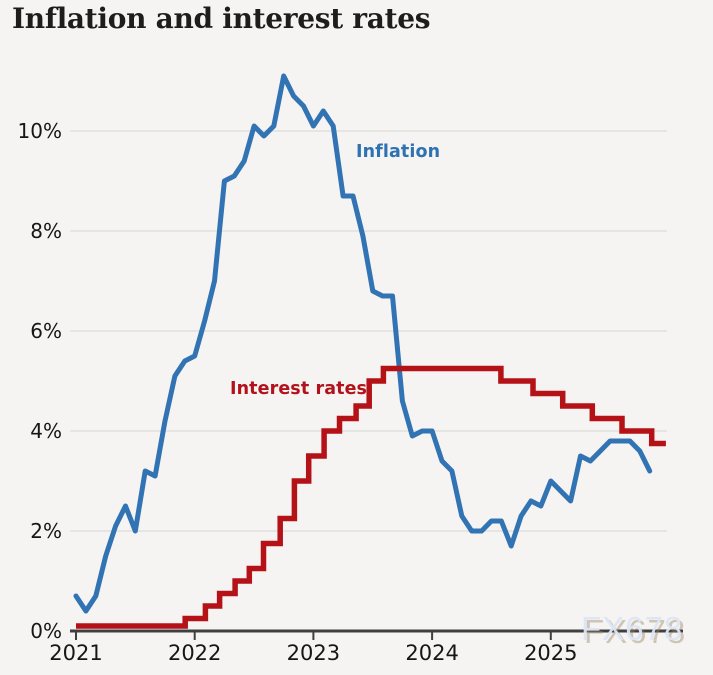  Describe the element at coordinates (46, 531) in the screenshot. I see `y-axis-label-2%: 2%` at that location.